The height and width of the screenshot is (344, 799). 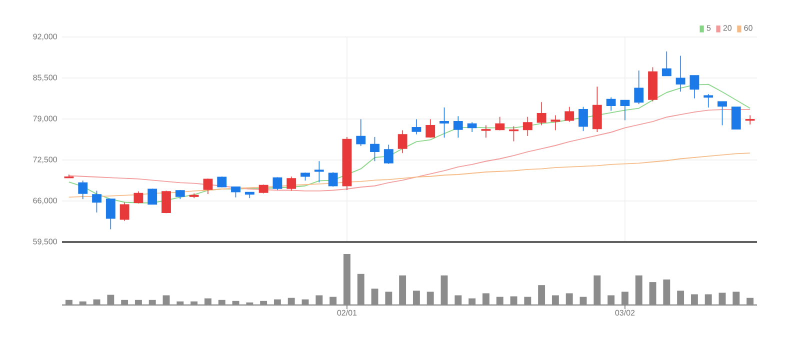 What do you see at coordinates (708, 28) in the screenshot?
I see `legend-label: 5` at bounding box center [708, 28].